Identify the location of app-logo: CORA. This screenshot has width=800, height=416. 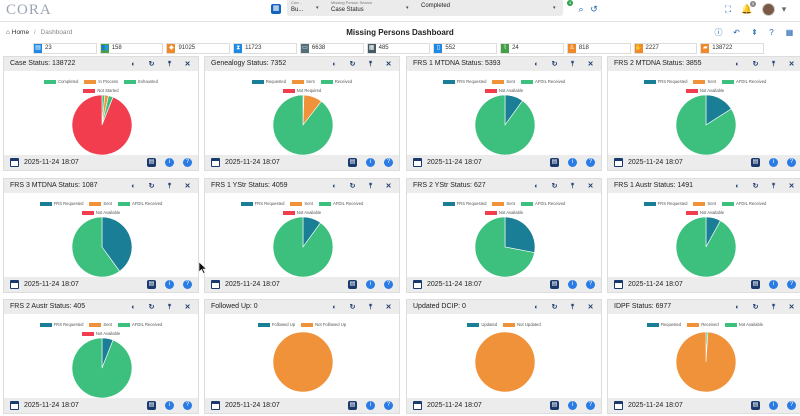
(29, 10).